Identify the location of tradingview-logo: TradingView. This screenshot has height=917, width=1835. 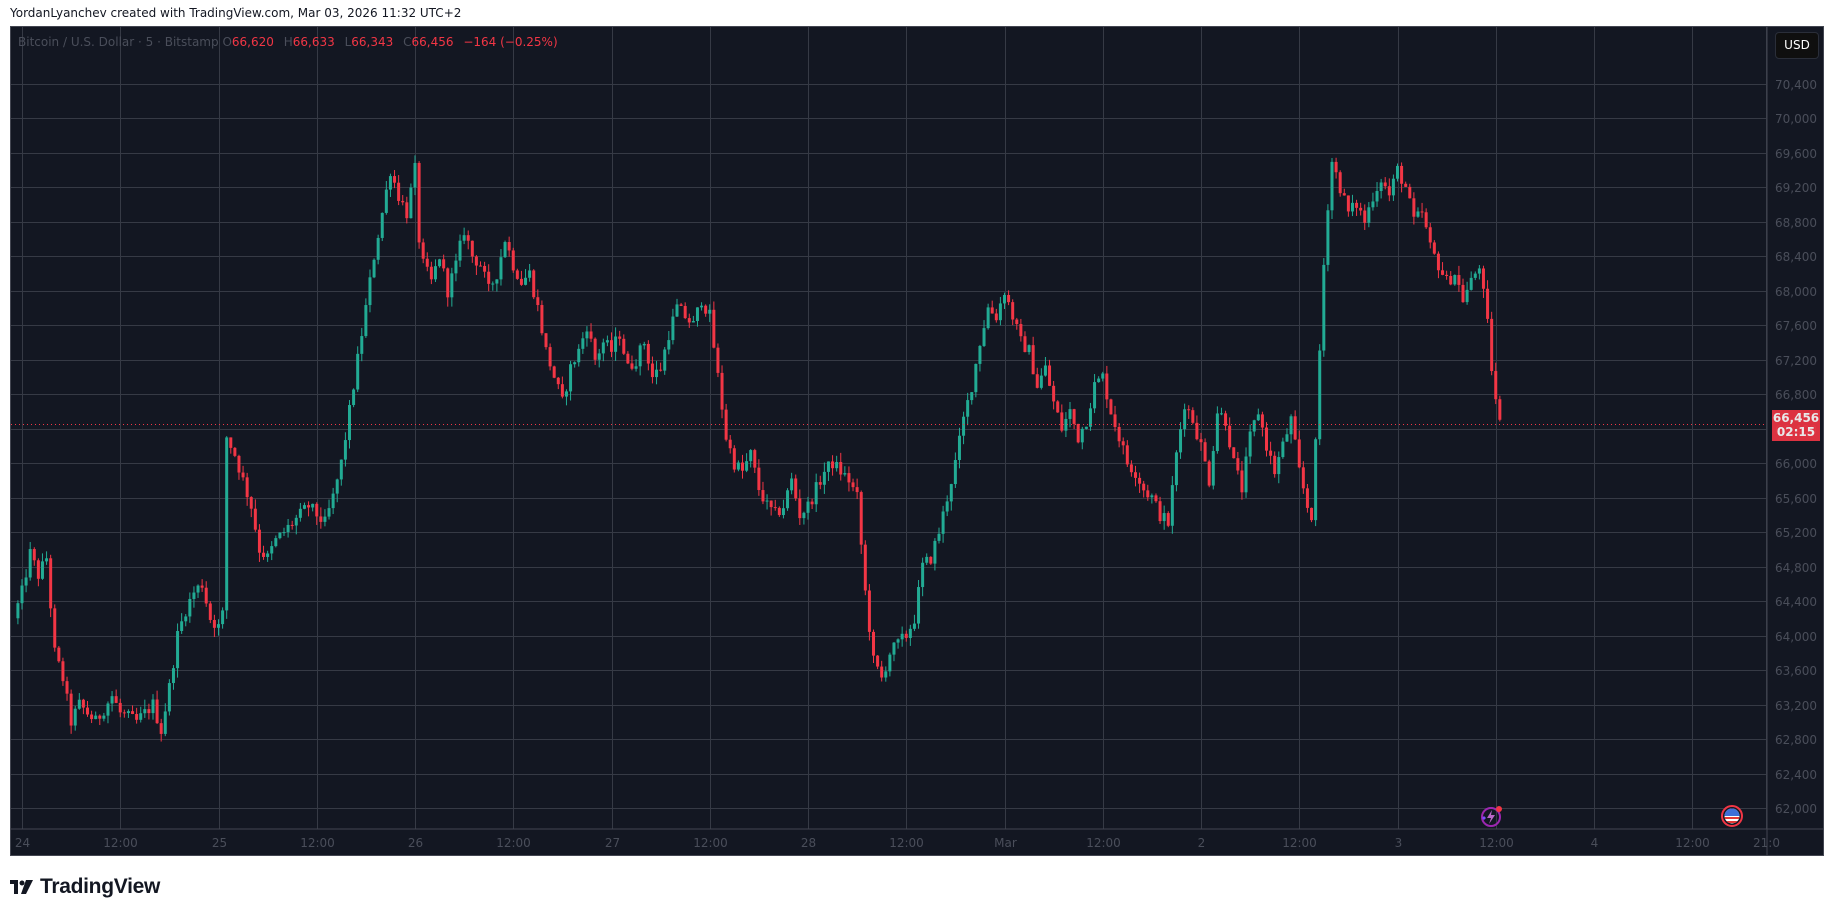
(85, 887).